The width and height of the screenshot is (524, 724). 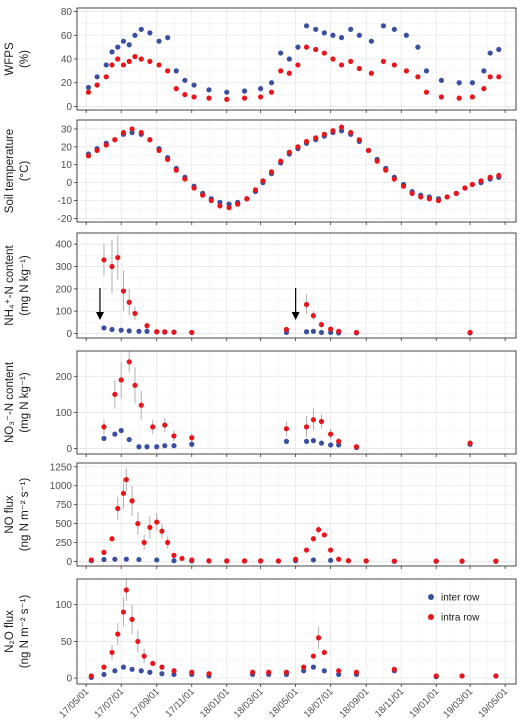 What do you see at coordinates (67, 36) in the screenshot?
I see `y-tick-label: 60` at bounding box center [67, 36].